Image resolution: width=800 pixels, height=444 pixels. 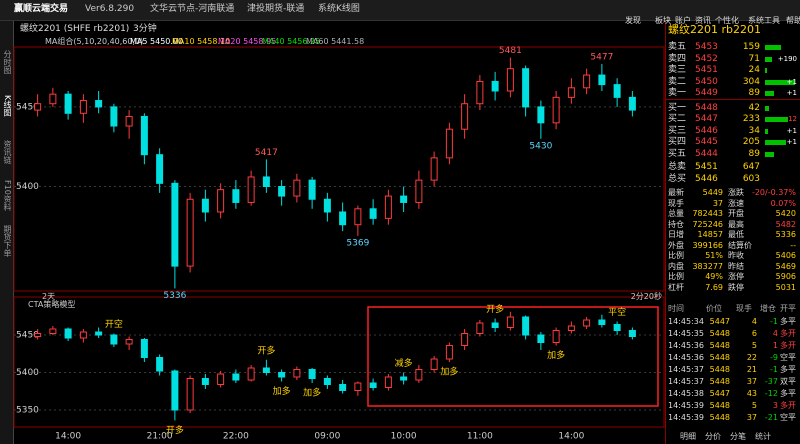 What do you see at coordinates (751, 142) in the screenshot?
I see `book-volume: 205` at bounding box center [751, 142].